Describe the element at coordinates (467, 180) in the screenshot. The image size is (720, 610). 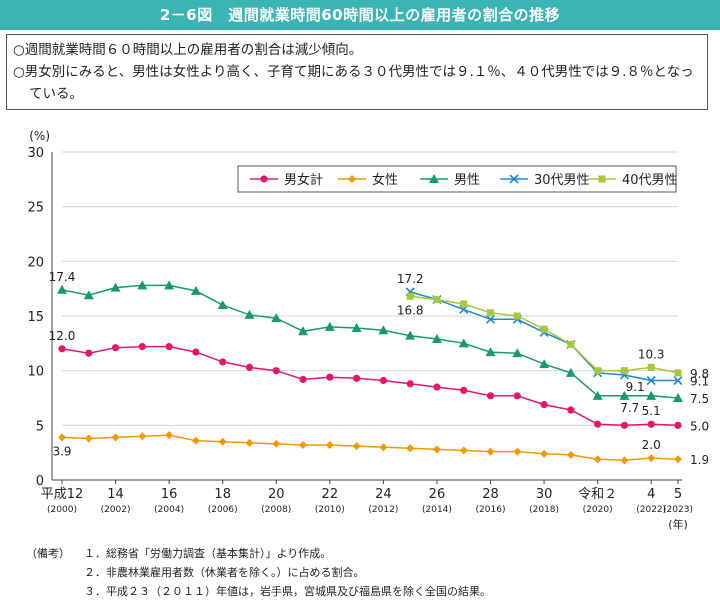
I see `legend-label: 男性` at that location.